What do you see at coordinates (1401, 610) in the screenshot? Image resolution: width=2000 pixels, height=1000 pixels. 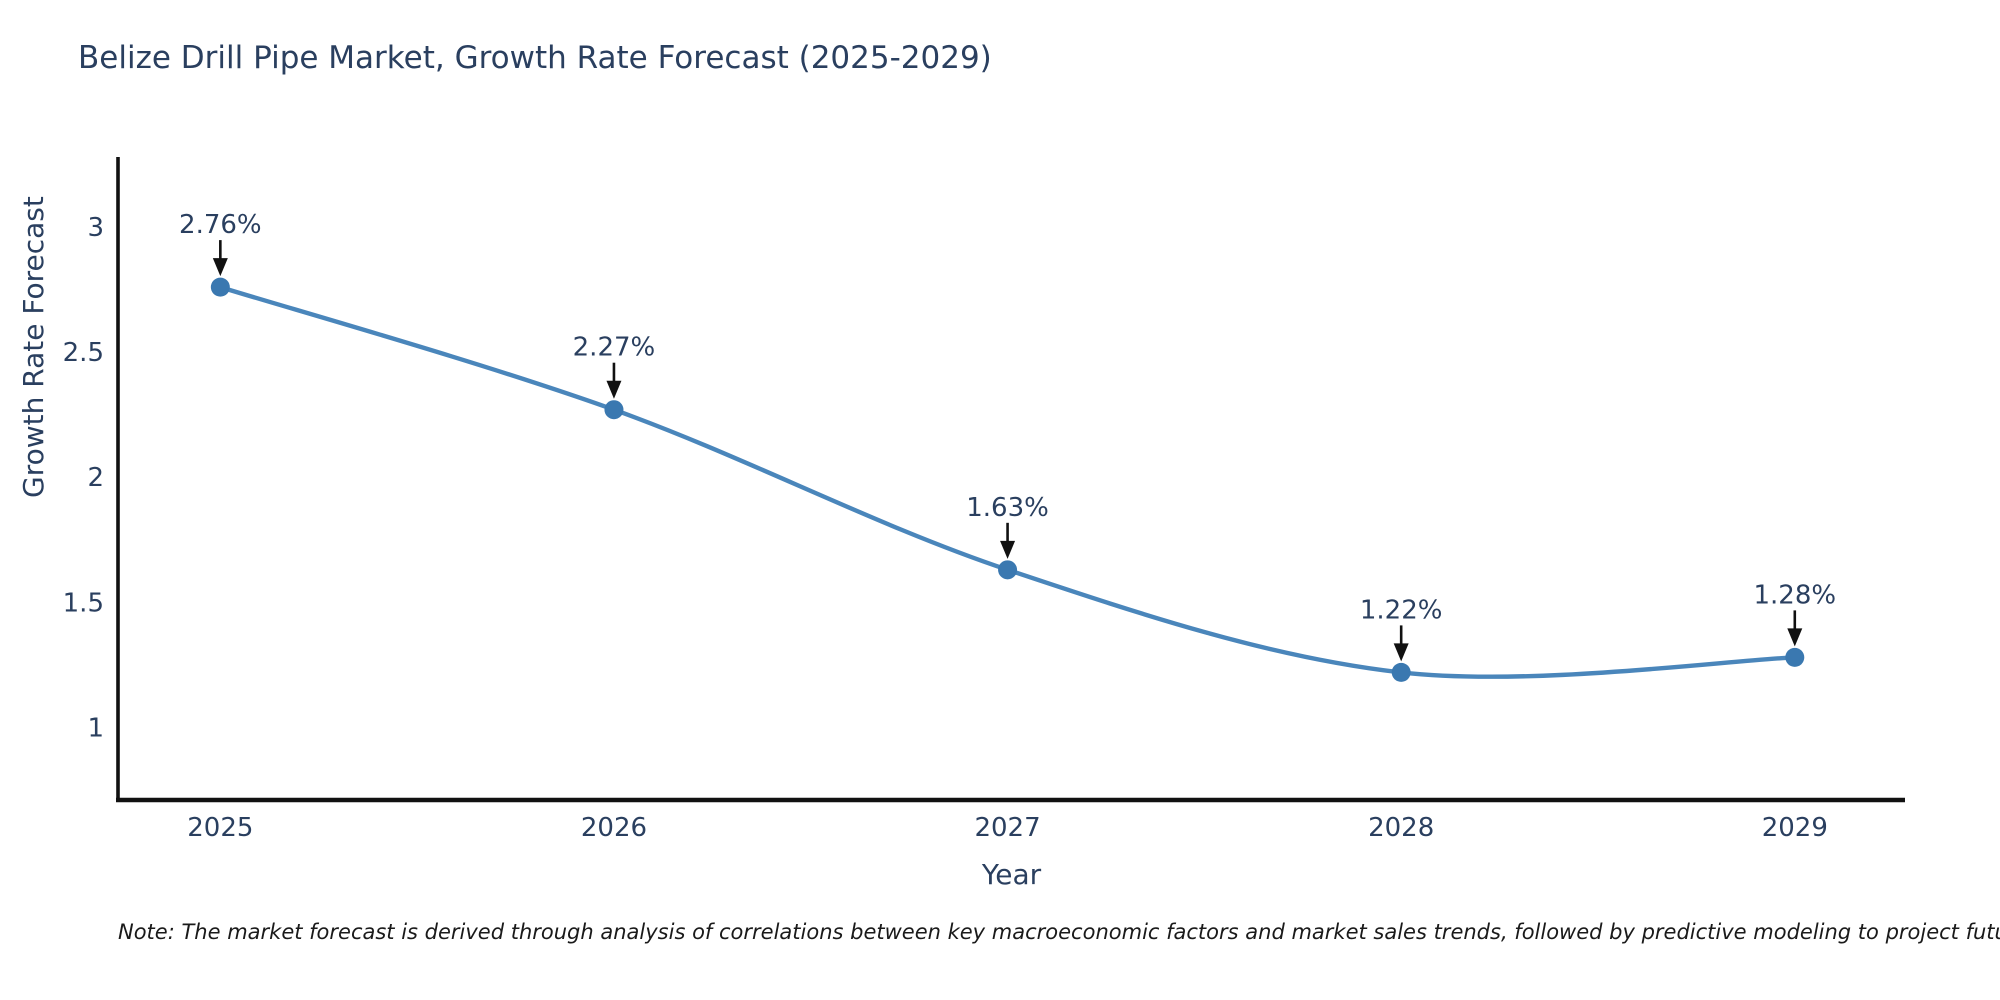 I see `point-annotation: 1.22%` at bounding box center [1401, 610].